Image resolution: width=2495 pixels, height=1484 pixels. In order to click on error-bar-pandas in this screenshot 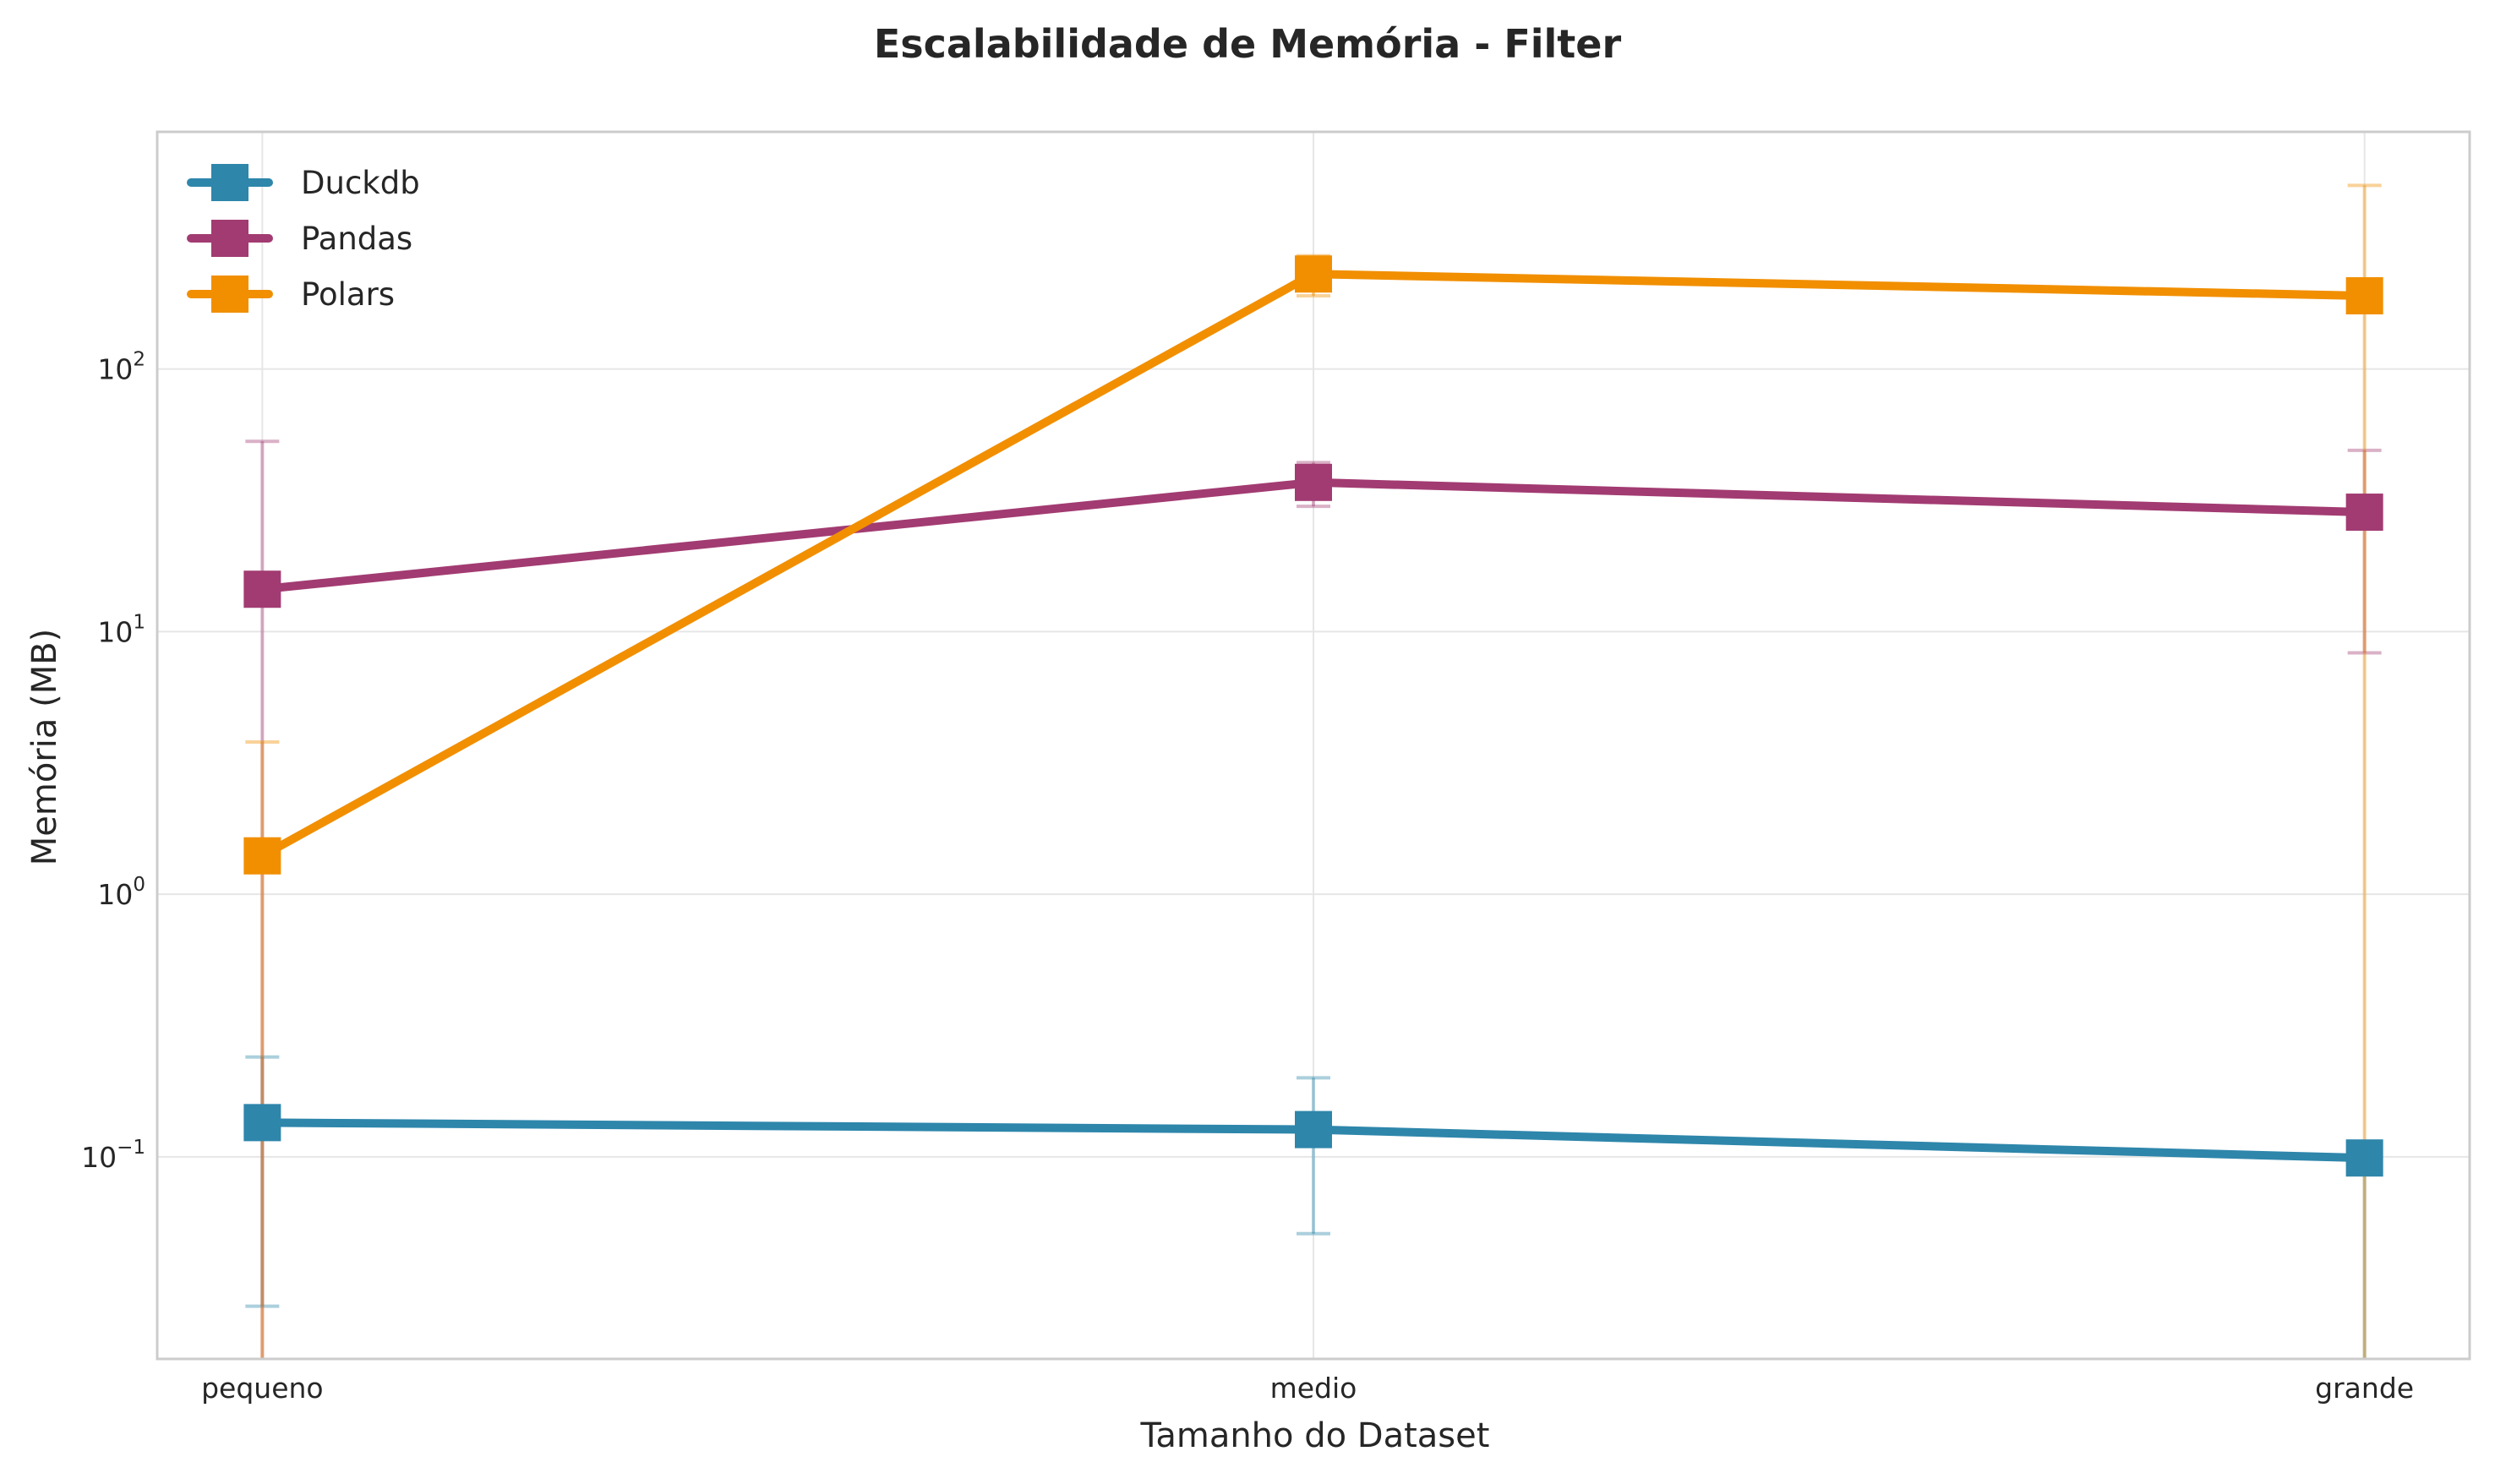, I will do `click(2364, 551)`.